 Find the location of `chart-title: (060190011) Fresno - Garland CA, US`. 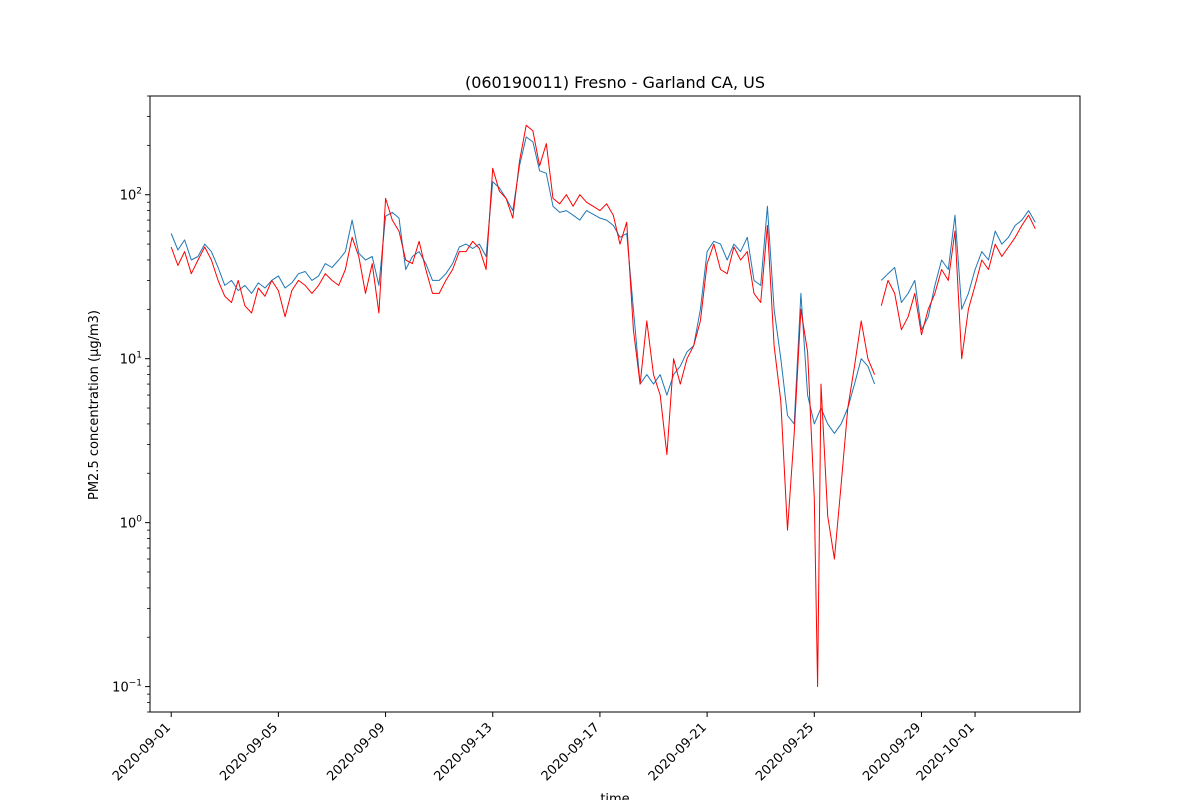

chart-title: (060190011) Fresno - Garland CA, US is located at coordinates (615, 82).